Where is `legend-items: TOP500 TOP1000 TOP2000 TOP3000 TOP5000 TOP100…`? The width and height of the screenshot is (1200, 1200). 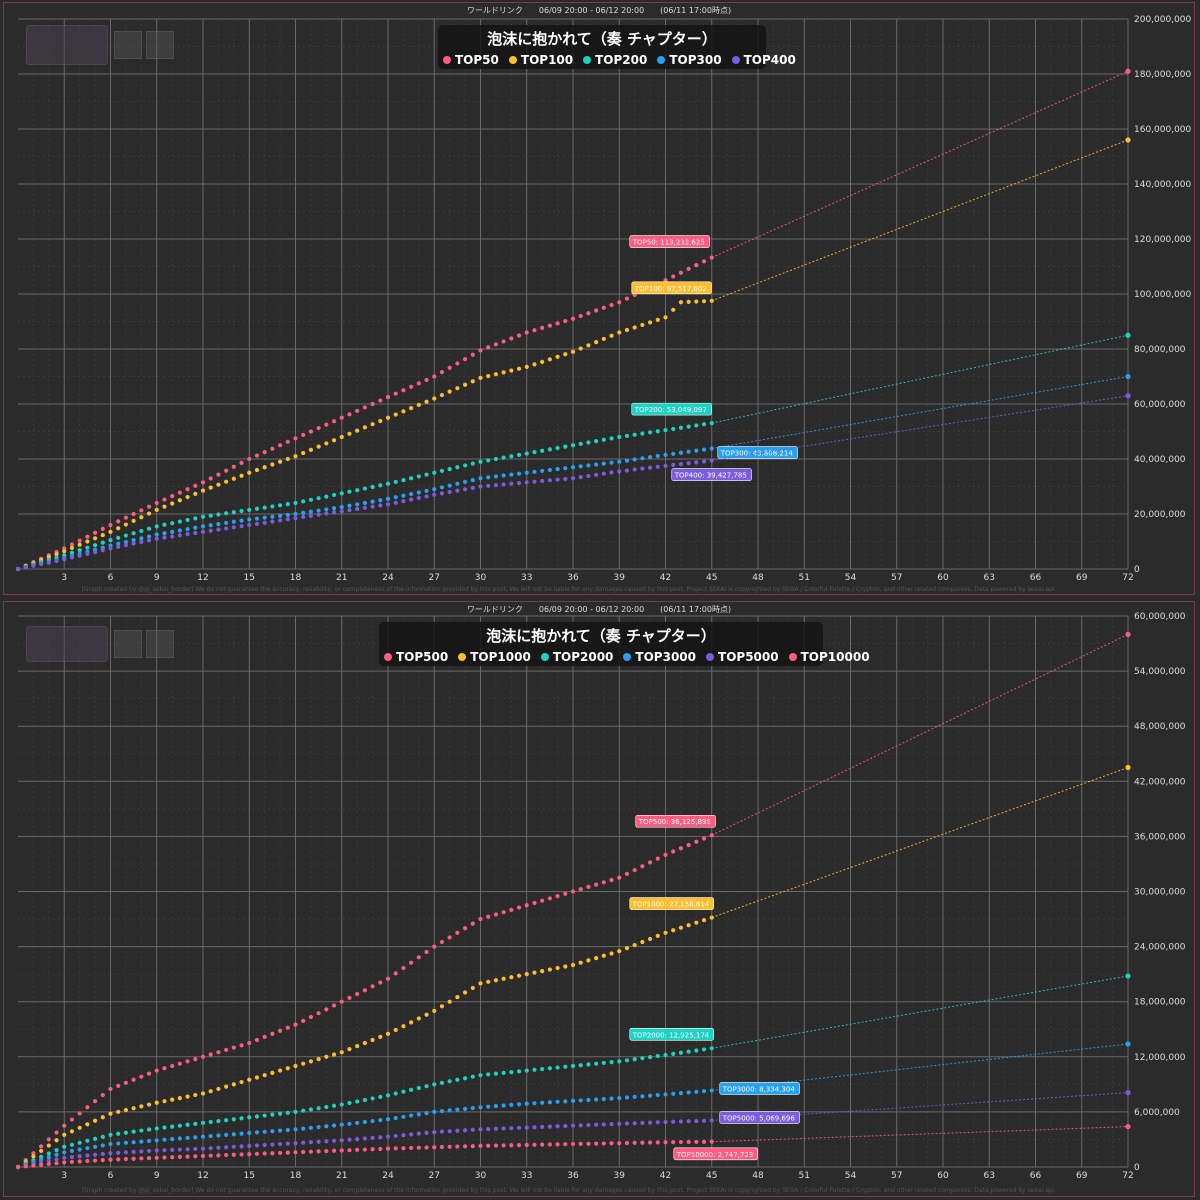 legend-items: TOP500 TOP1000 TOP2000 TOP3000 TOP5000 TOP100… is located at coordinates (624, 657).